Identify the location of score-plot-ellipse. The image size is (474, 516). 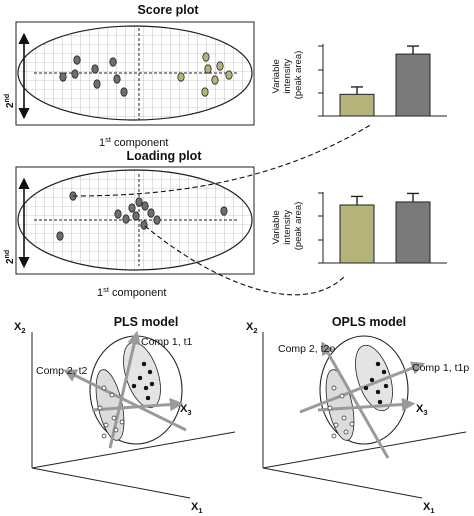
(135, 73).